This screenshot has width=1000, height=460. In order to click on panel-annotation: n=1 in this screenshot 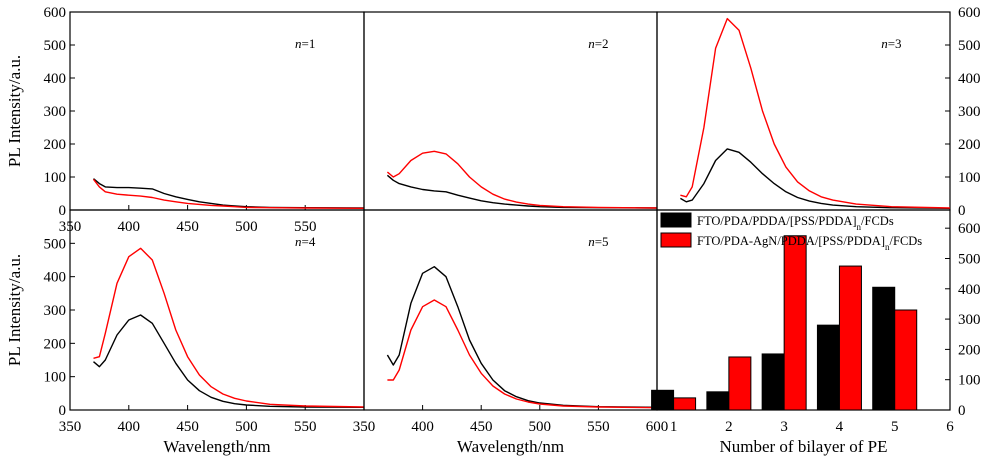, I will do `click(305, 43)`.